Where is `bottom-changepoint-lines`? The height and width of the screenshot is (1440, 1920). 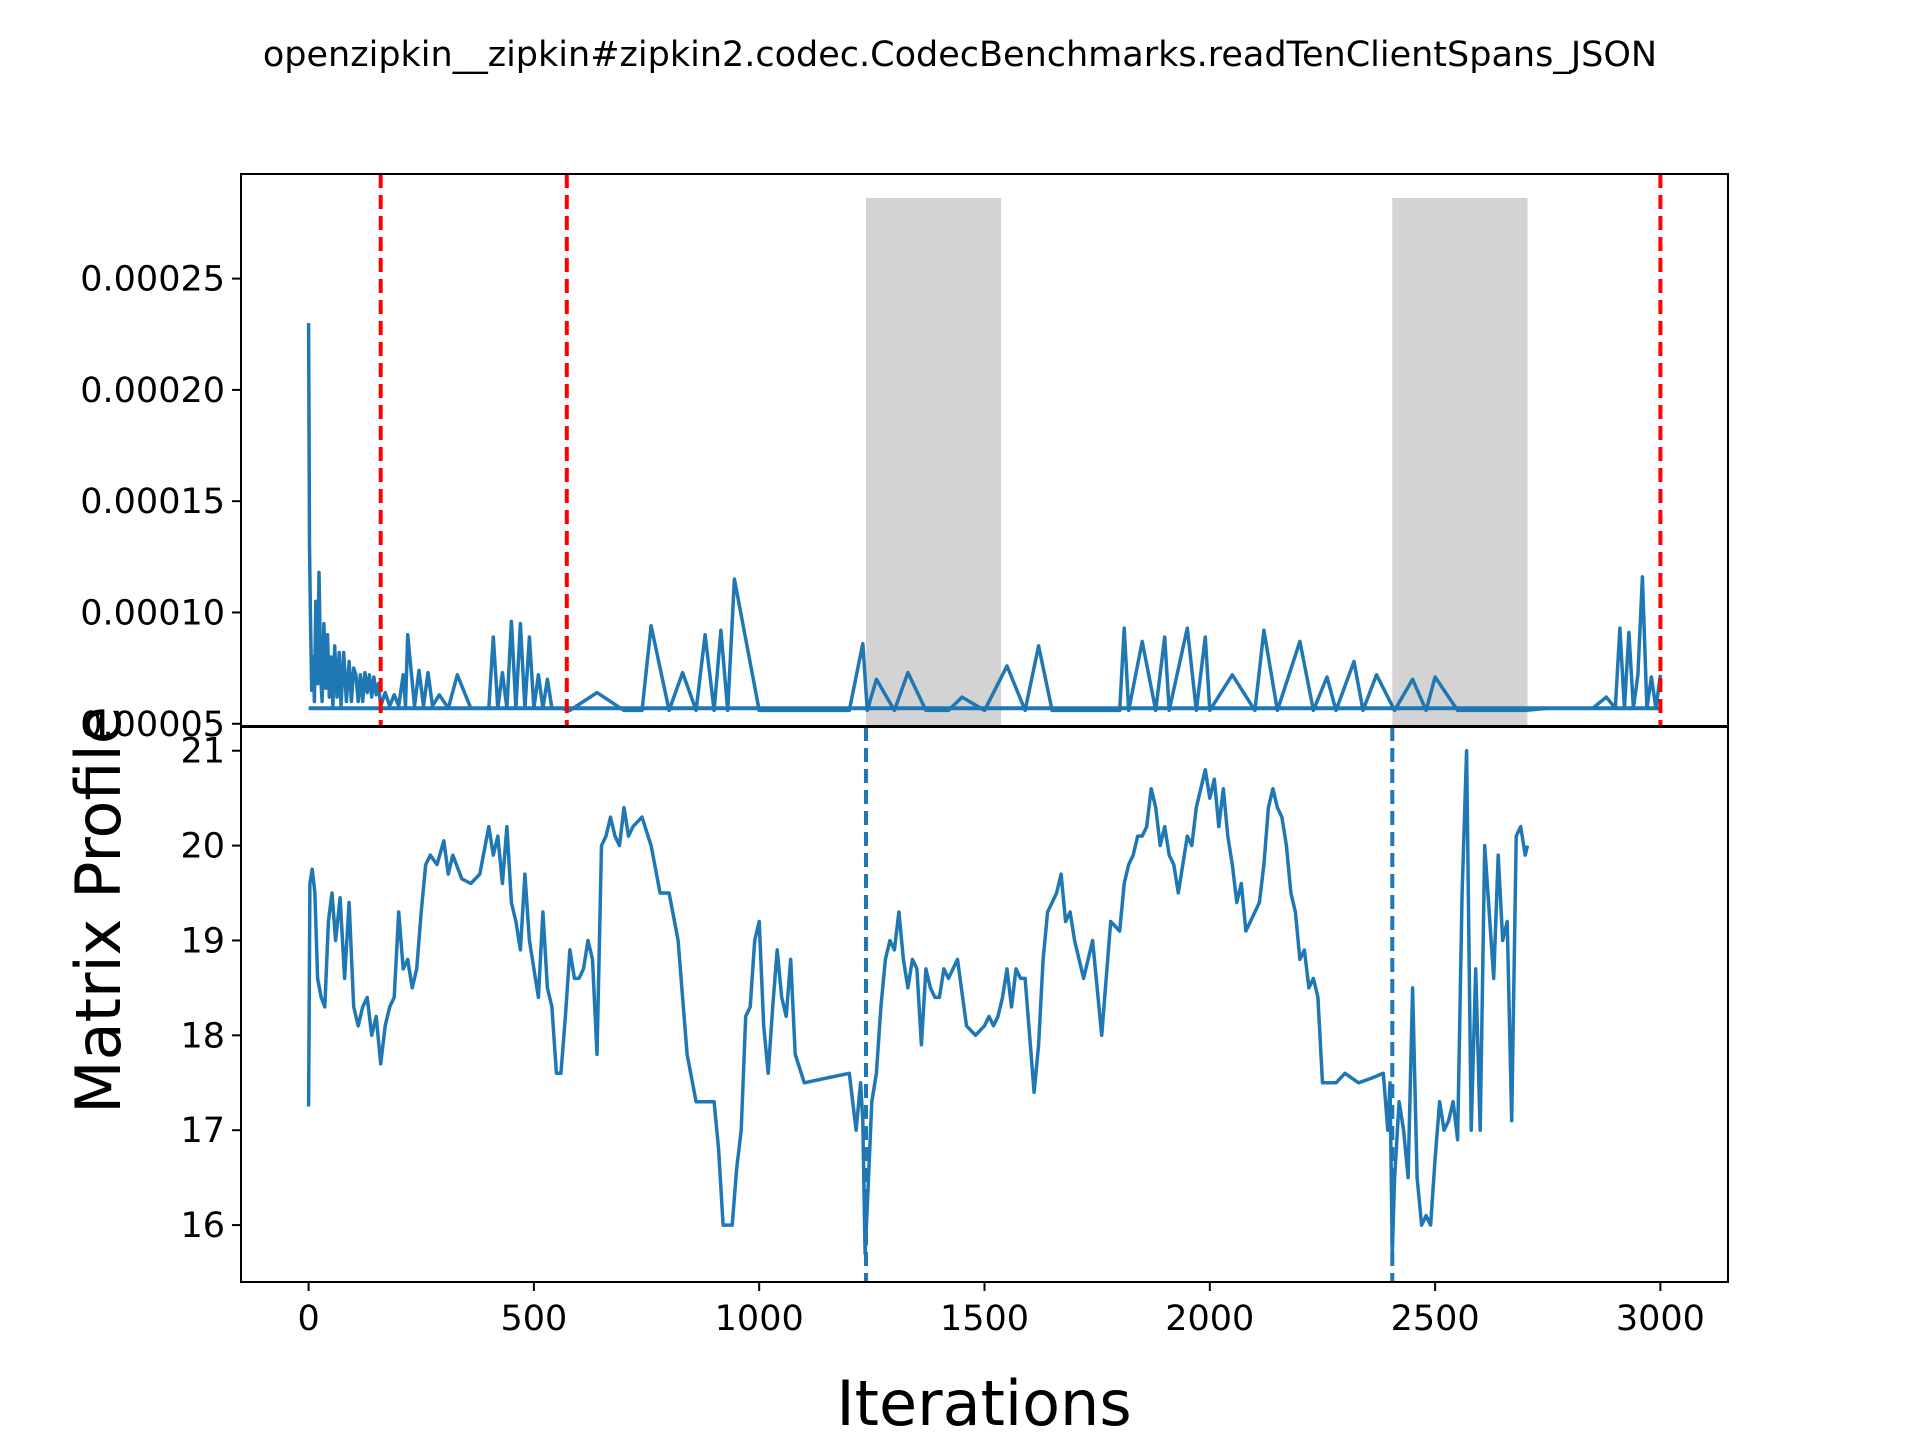 bottom-changepoint-lines is located at coordinates (1129, 1004).